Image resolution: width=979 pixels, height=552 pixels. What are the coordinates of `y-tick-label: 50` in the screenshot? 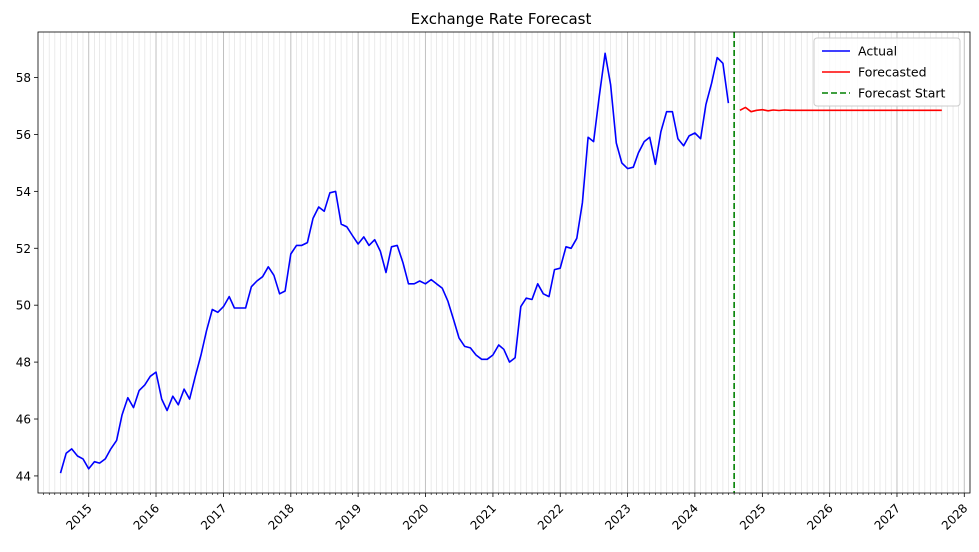 It's located at (23, 306).